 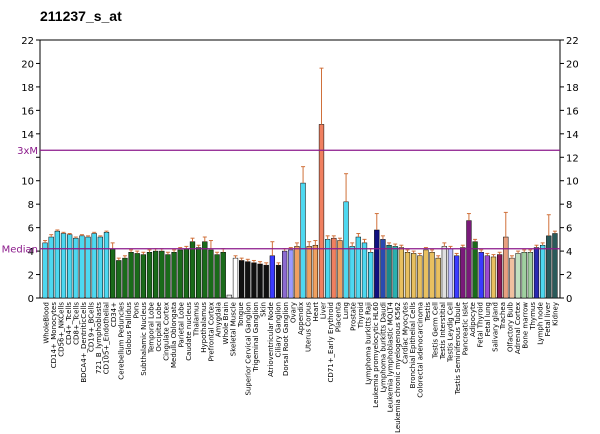 I want to click on x-tick-label: Leukemia chronic myelogenous K562, so click(x=398, y=367).